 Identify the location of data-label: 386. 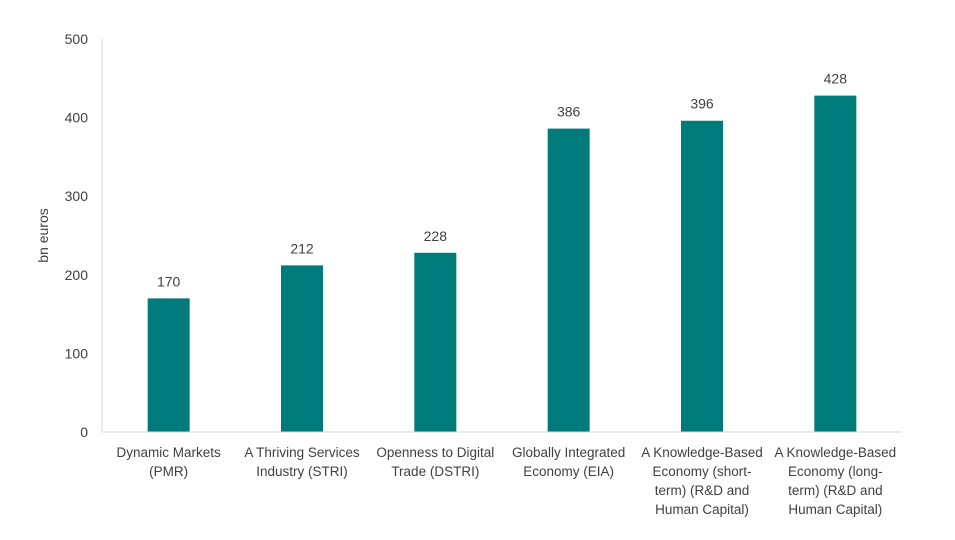
(569, 112).